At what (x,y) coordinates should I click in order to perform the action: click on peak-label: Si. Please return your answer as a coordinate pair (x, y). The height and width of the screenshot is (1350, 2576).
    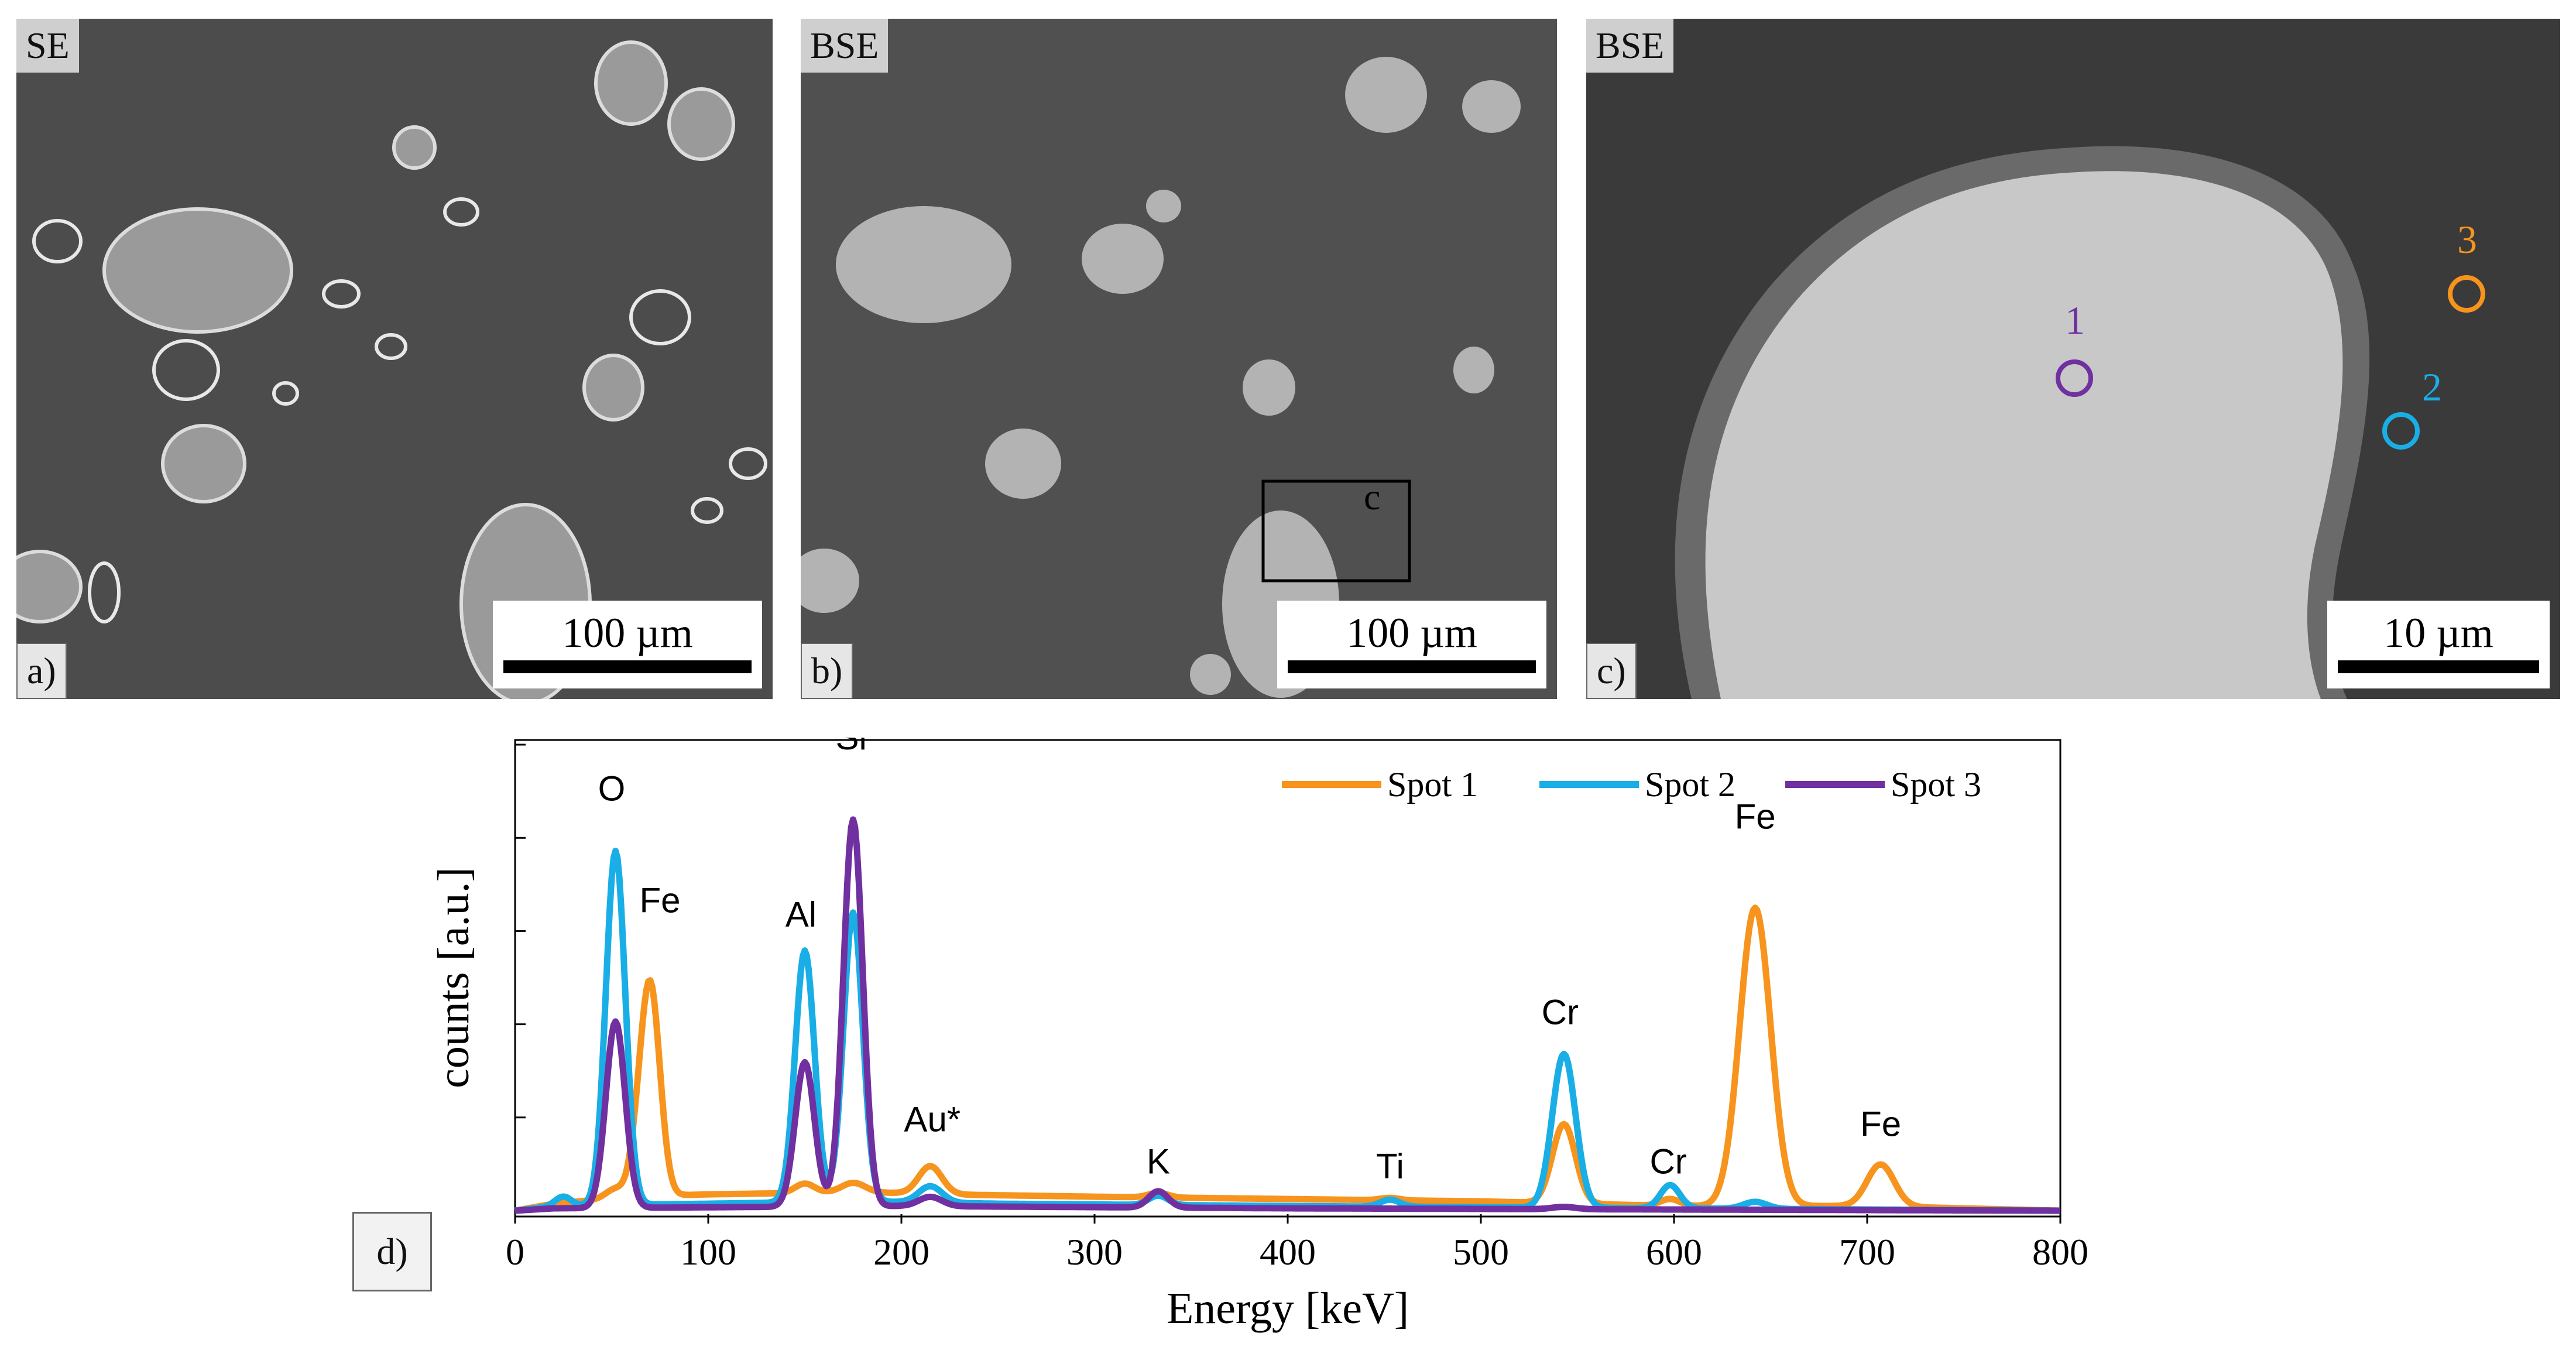
    Looking at the image, I should click on (851, 748).